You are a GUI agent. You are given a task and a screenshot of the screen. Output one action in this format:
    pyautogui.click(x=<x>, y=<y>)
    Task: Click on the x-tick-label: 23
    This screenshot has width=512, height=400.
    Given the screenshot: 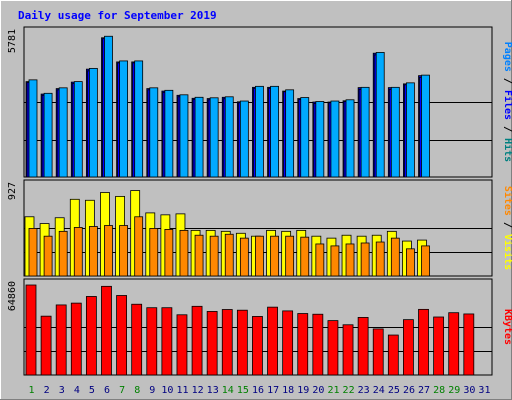 What is the action you would take?
    pyautogui.click(x=364, y=390)
    